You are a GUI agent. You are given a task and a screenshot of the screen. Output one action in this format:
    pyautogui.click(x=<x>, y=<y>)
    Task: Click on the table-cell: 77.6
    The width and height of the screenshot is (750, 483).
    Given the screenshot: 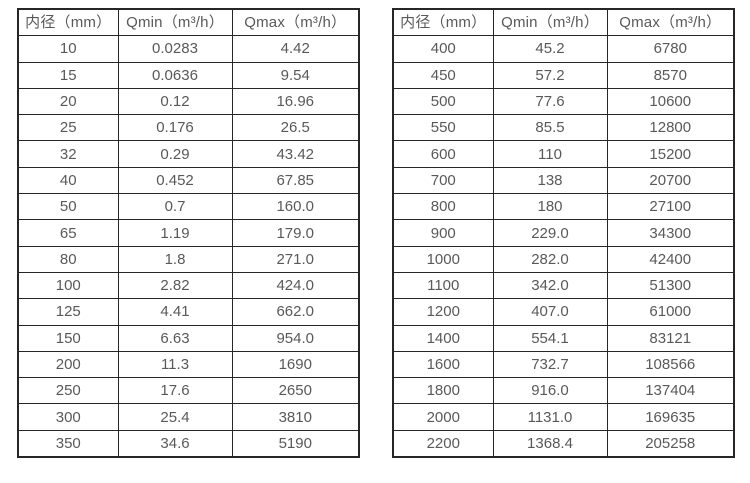 What is the action you would take?
    pyautogui.click(x=550, y=101)
    